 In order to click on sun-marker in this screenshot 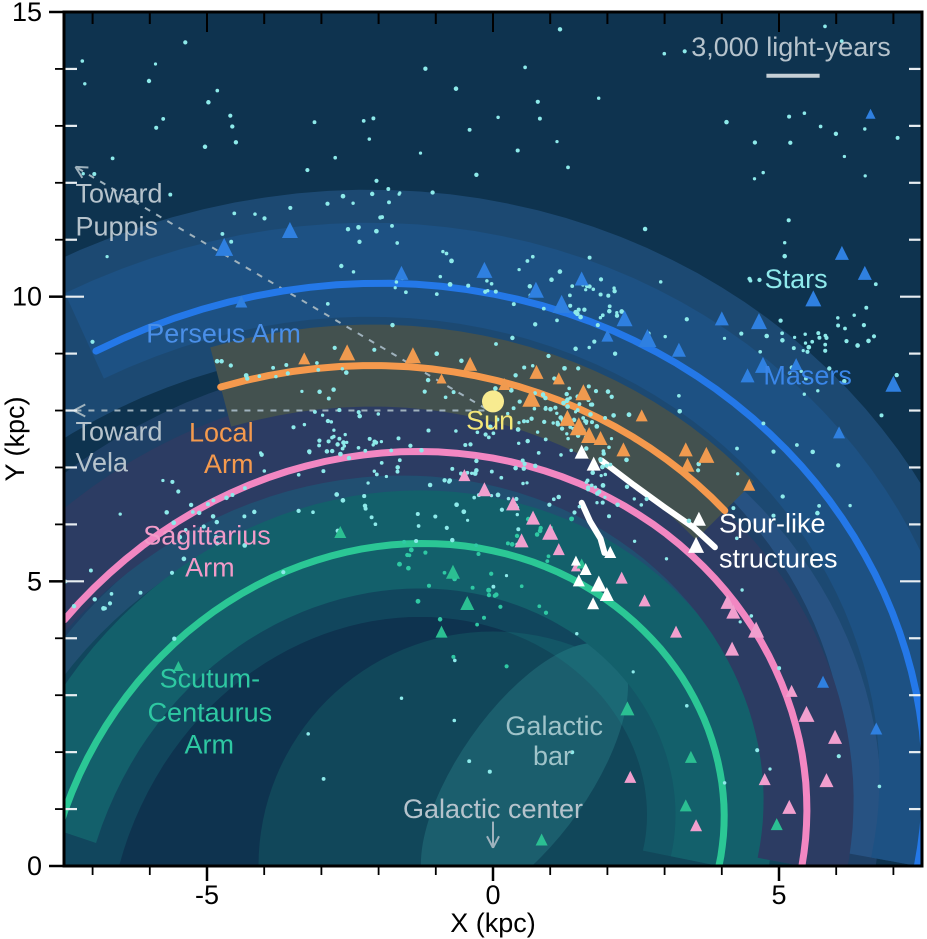, I will do `click(493, 401)`.